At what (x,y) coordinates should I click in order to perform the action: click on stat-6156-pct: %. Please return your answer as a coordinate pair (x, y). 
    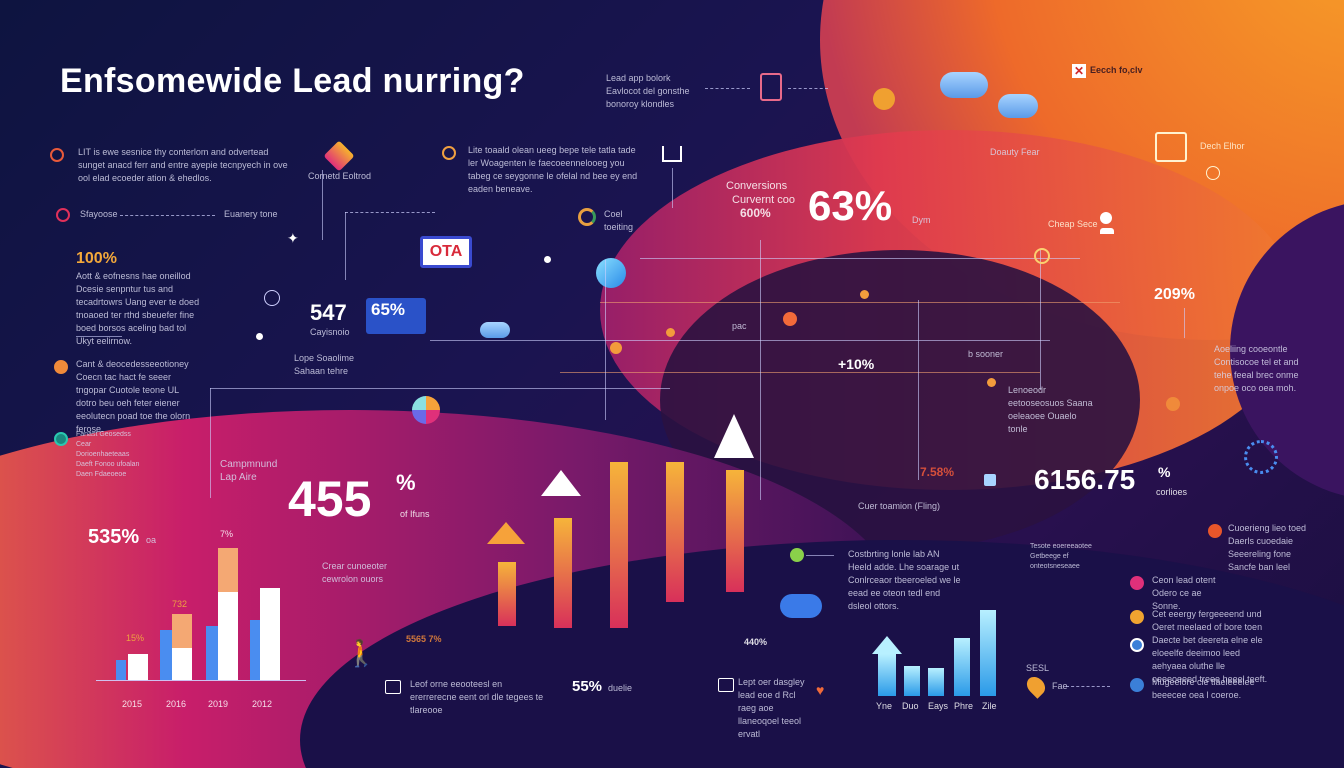
    Looking at the image, I should click on (1164, 472).